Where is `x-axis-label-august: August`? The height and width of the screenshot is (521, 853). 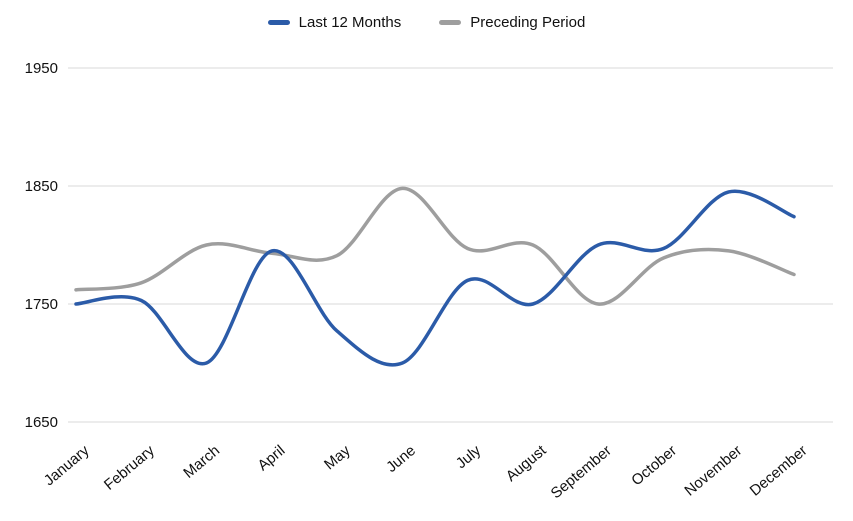
x-axis-label-august: August is located at coordinates (526, 464).